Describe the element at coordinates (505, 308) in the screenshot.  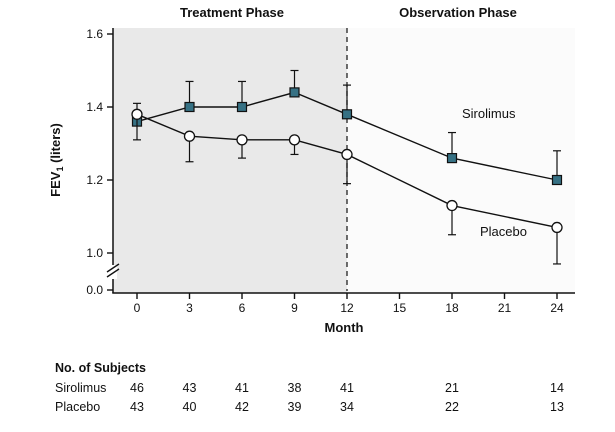
I see `x-tick-label: 21` at that location.